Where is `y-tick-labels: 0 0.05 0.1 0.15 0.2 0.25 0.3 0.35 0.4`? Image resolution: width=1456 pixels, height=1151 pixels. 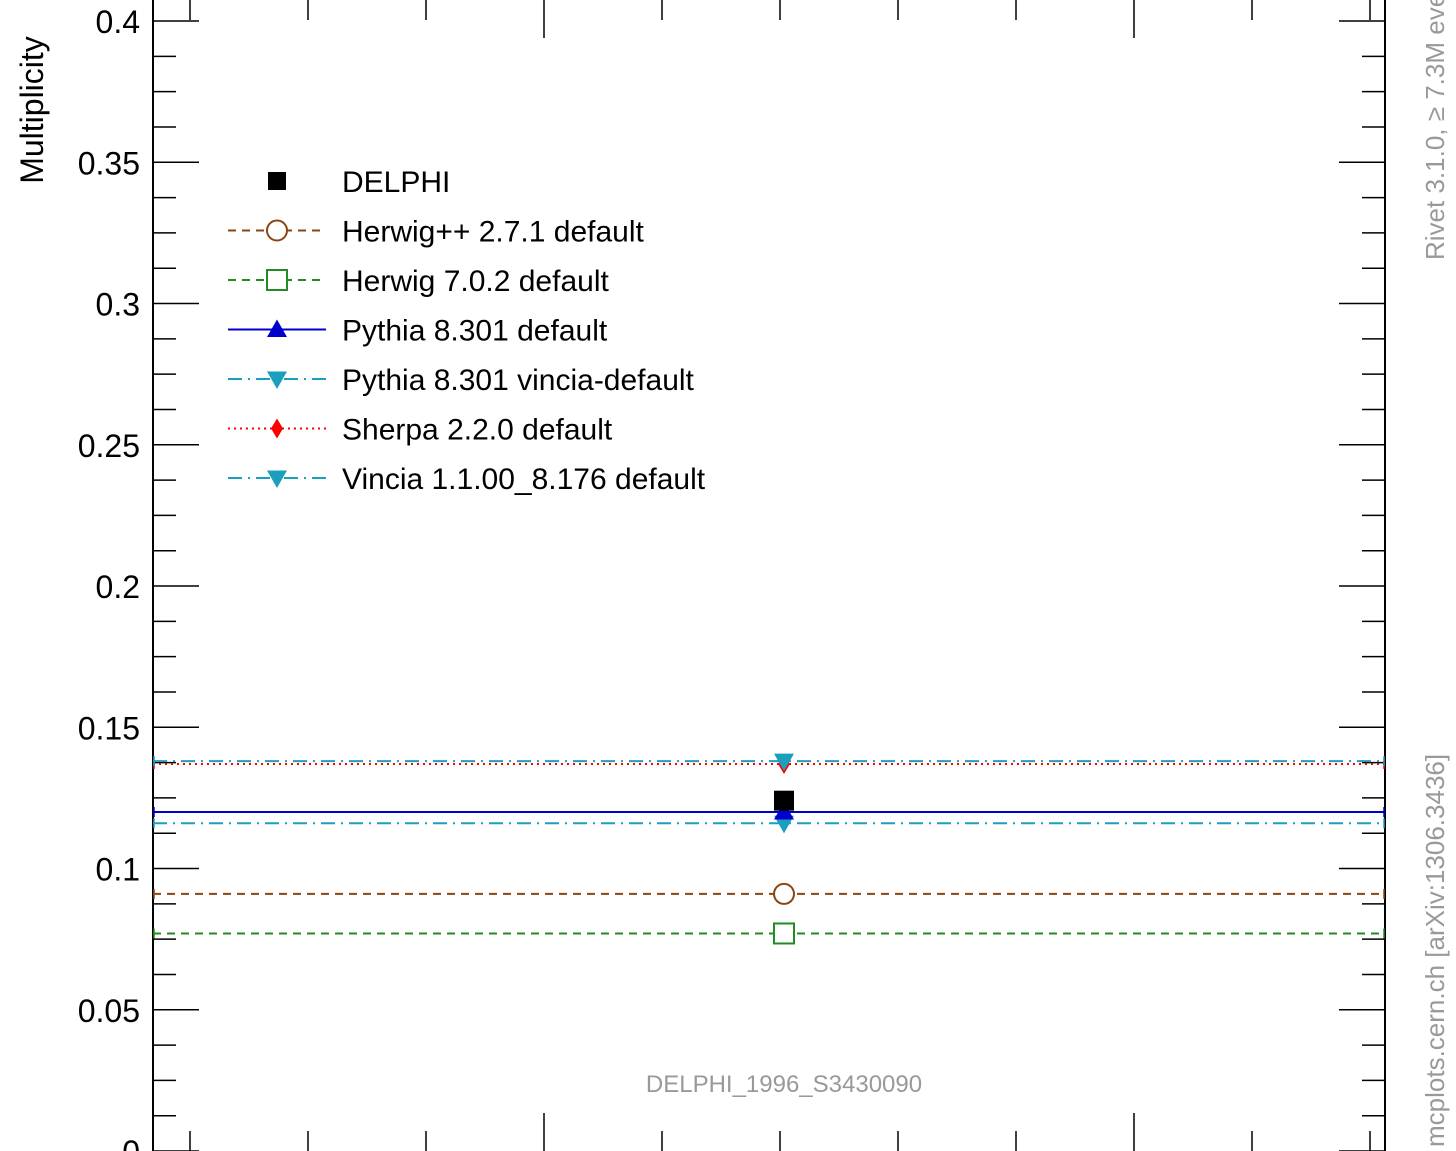
y-tick-labels: 0 0.05 0.1 0.15 0.2 0.25 0.3 0.35 0.4 is located at coordinates (109, 577).